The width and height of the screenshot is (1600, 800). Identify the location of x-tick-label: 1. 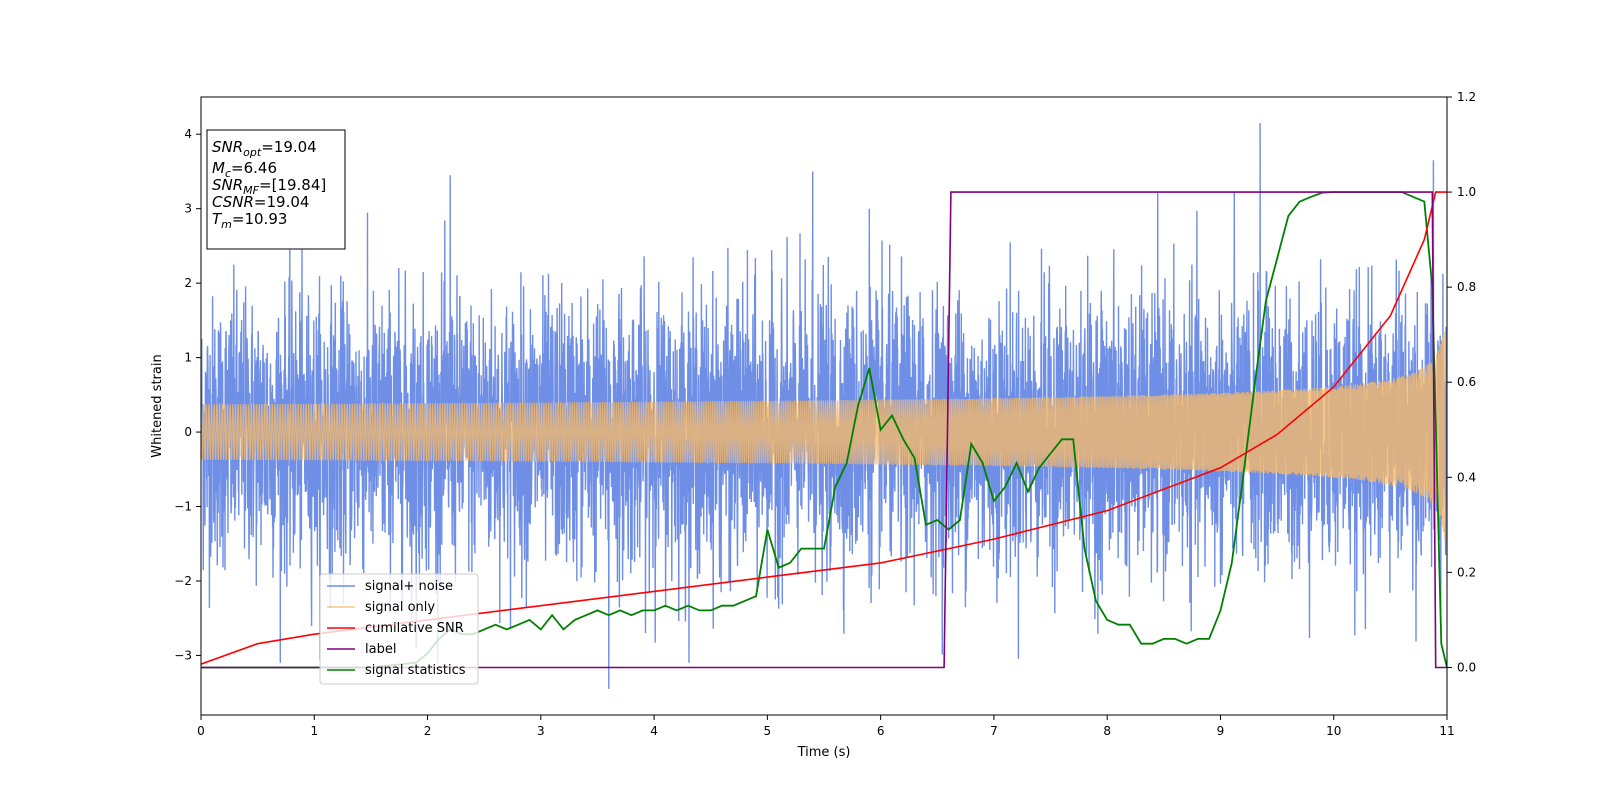
(314, 731).